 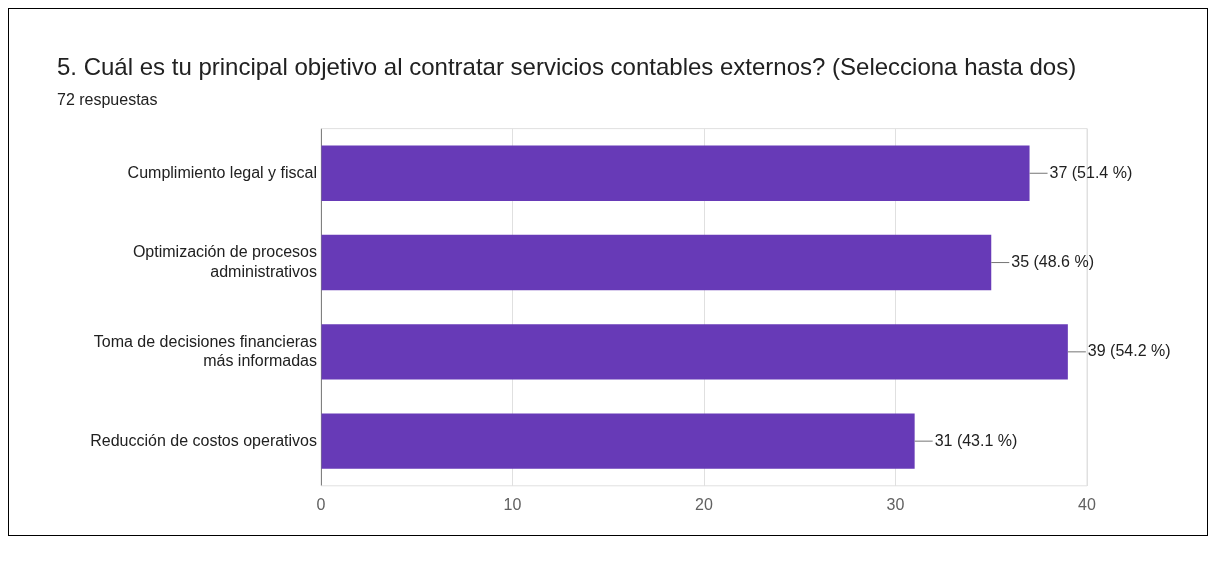 What do you see at coordinates (203, 440) in the screenshot?
I see `y-tick-label: Reducción de costos operativos` at bounding box center [203, 440].